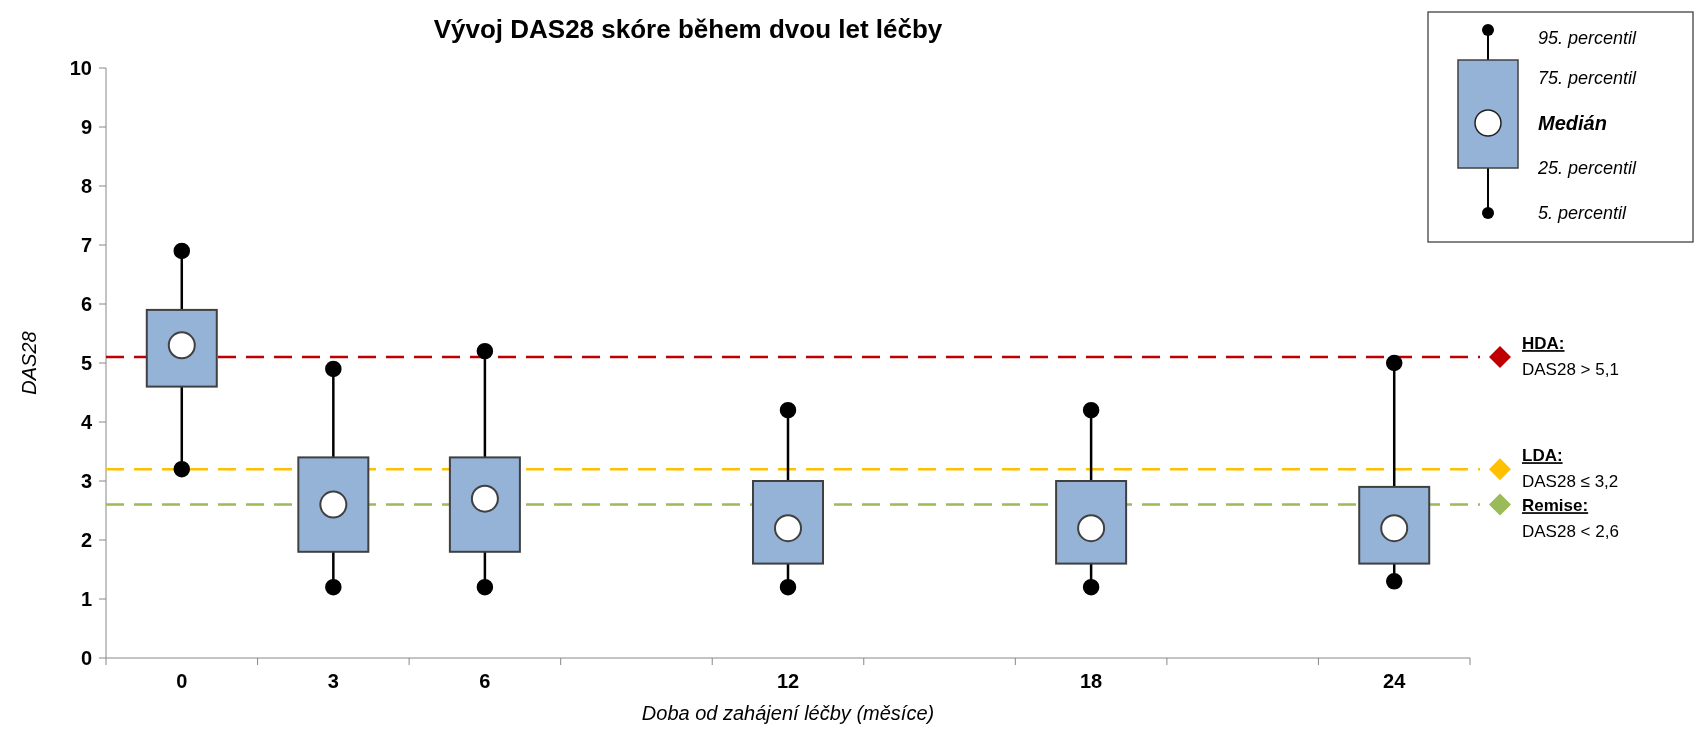 The image size is (1705, 743). What do you see at coordinates (86, 186) in the screenshot?
I see `y-tick-label: 8` at bounding box center [86, 186].